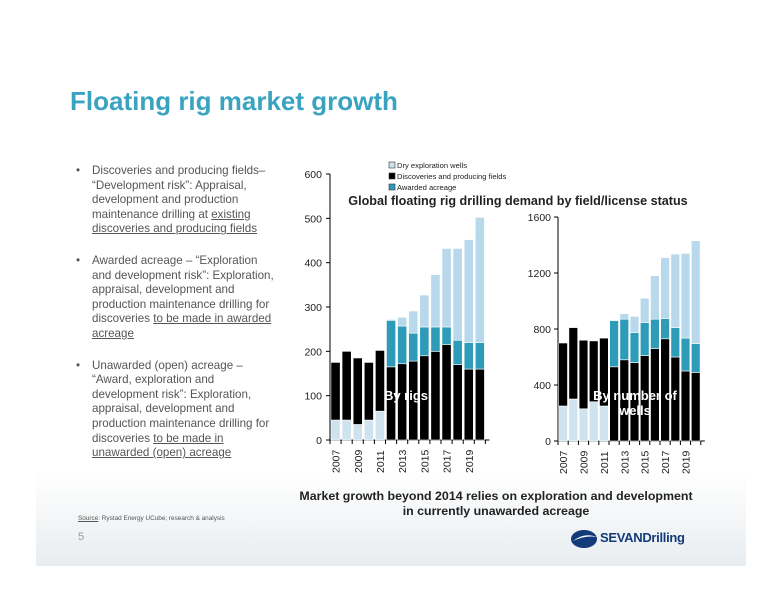 This screenshot has height=600, width=776. Describe the element at coordinates (313, 219) in the screenshot. I see `y-tick-label: 500` at that location.